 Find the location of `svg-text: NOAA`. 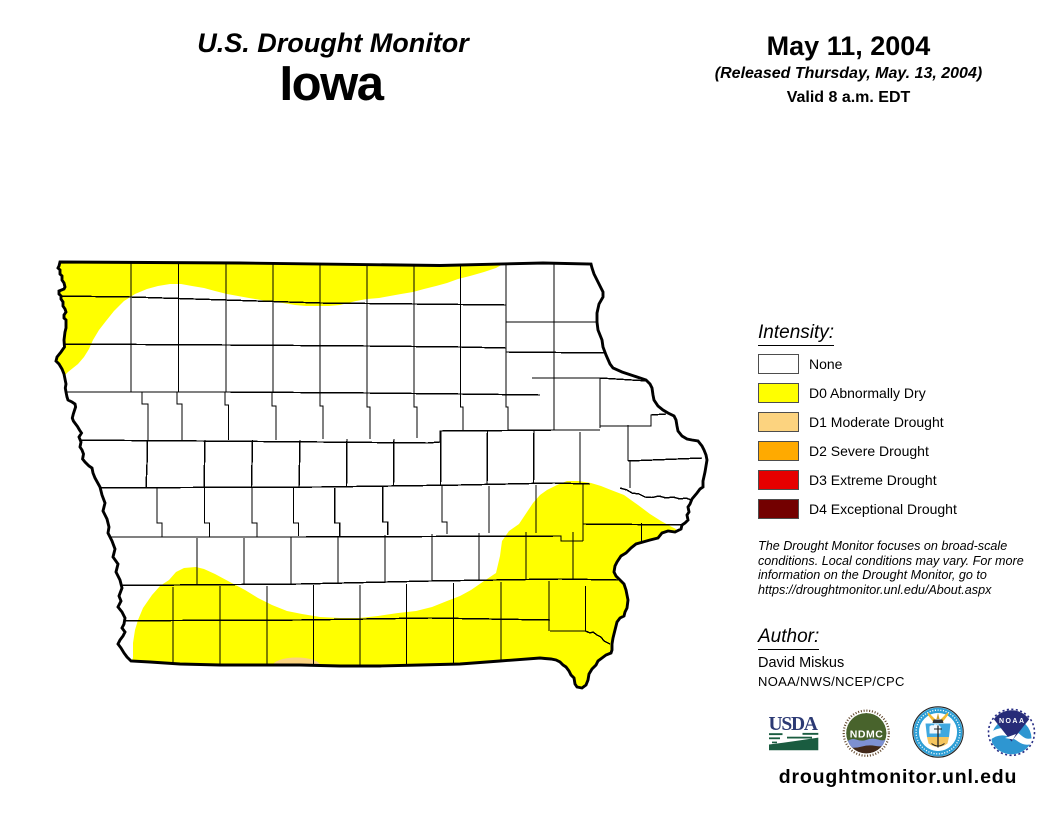

svg-text: NOAA is located at coordinates (1011, 721).